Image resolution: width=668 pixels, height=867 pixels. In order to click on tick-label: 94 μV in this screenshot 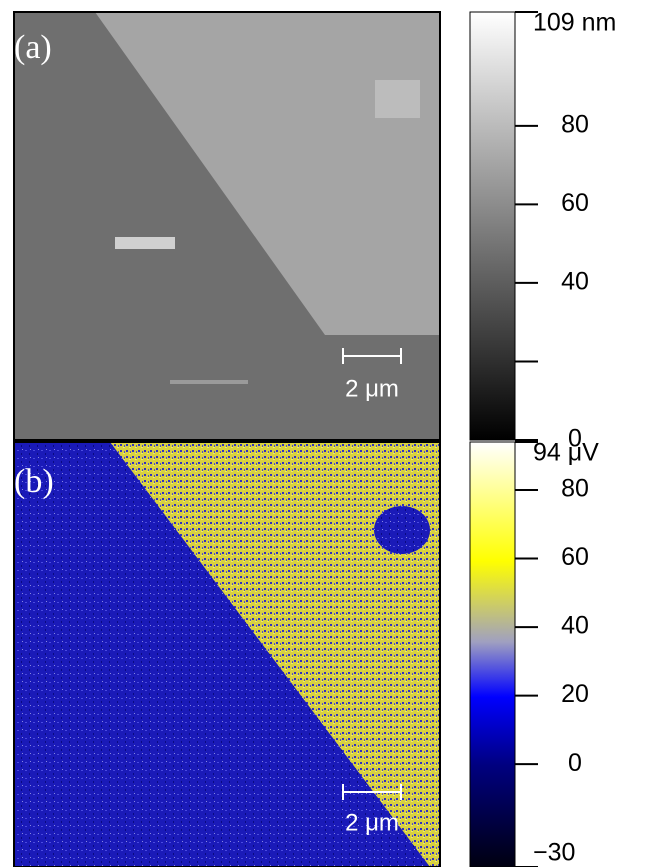, I will do `click(566, 453)`.